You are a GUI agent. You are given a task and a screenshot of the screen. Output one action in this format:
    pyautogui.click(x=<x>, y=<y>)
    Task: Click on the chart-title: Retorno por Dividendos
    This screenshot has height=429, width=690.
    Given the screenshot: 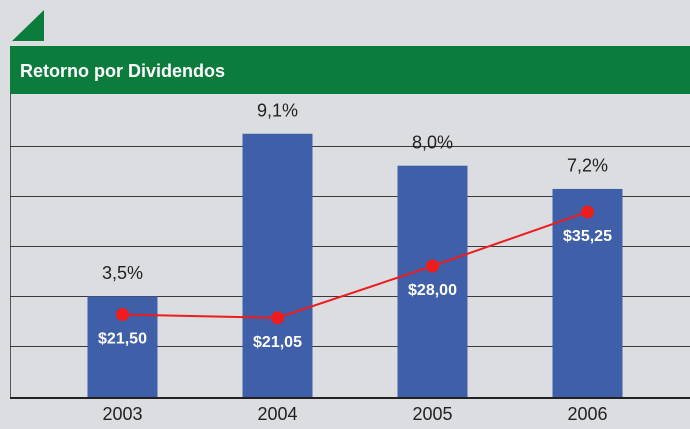 What is the action you would take?
    pyautogui.click(x=122, y=71)
    